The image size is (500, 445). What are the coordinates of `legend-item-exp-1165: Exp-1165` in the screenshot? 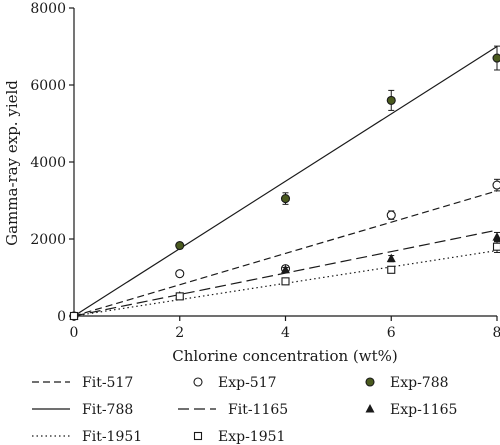 It's located at (411, 410).